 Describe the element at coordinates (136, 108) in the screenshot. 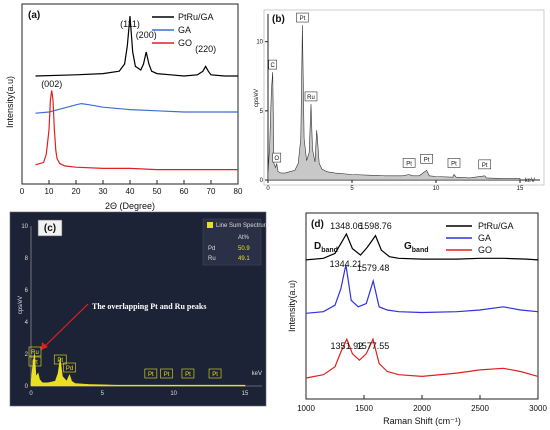

I see `panel-a-series-ga` at that location.